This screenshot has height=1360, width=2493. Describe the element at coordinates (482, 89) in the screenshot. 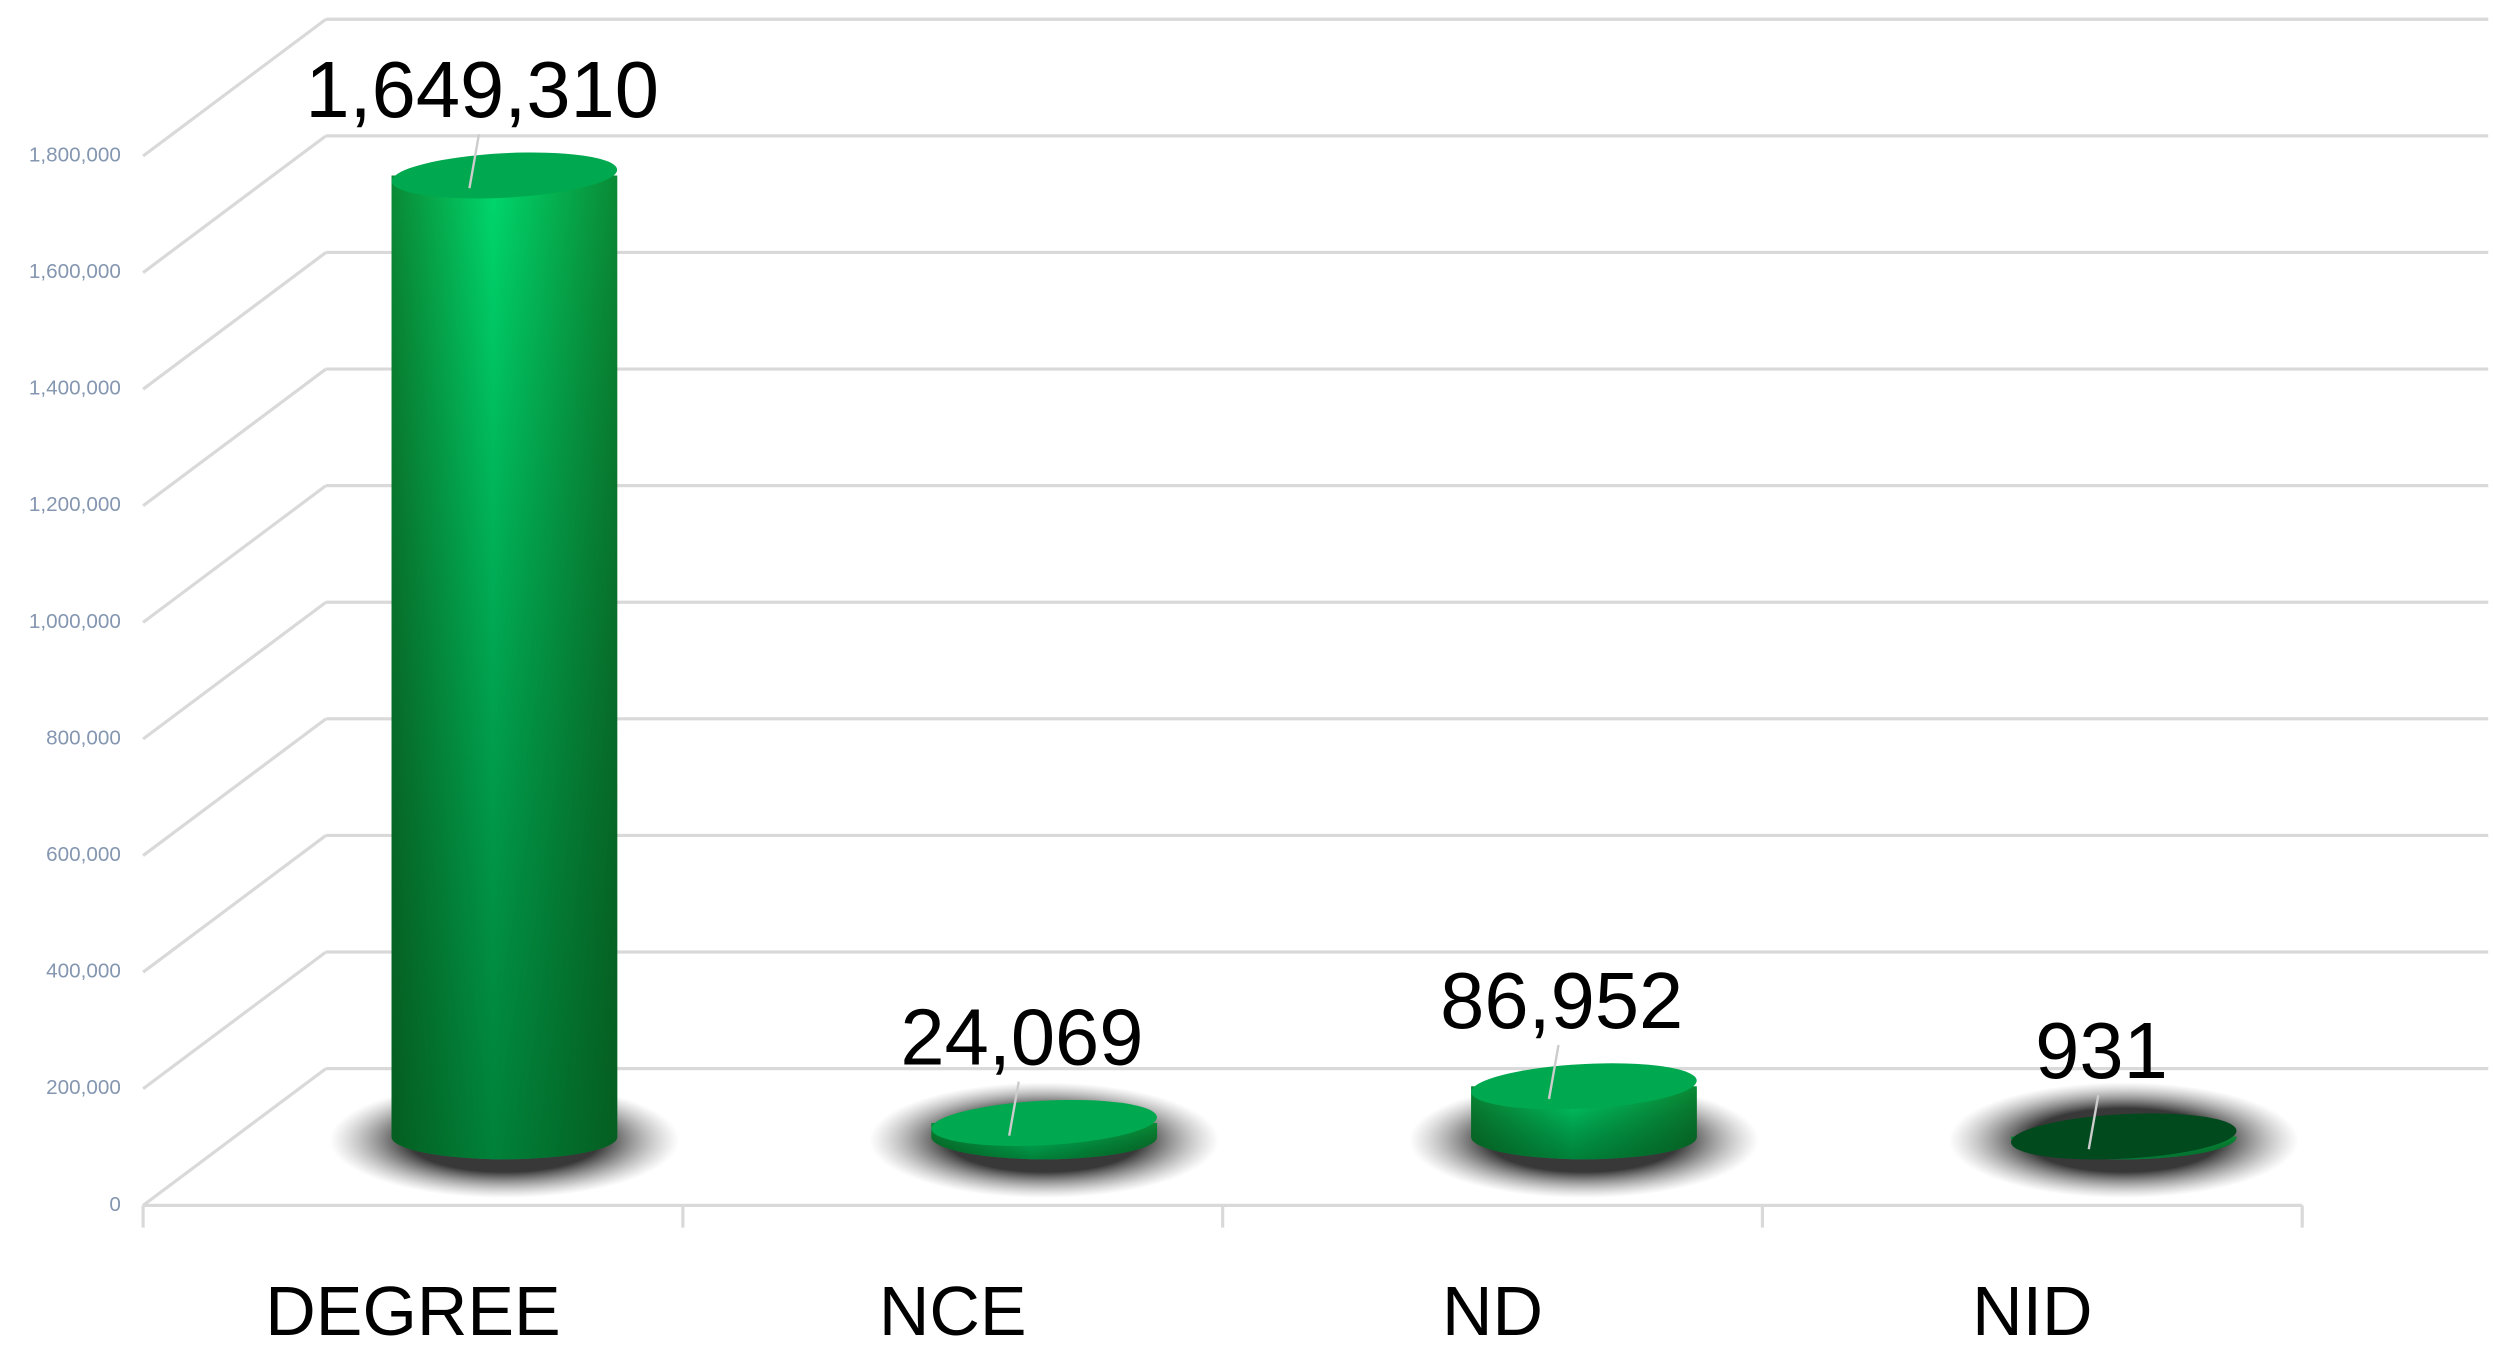

I see `value-label: 1,649,310` at that location.